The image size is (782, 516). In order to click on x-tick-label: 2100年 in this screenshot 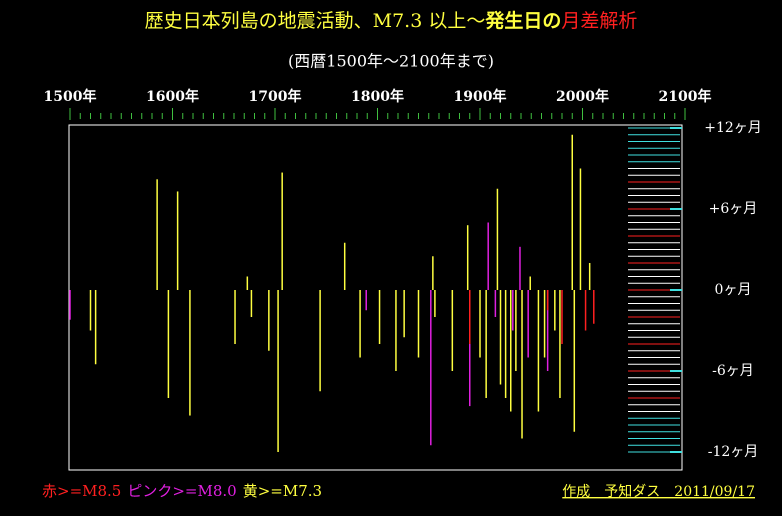, I will do `click(685, 96)`.